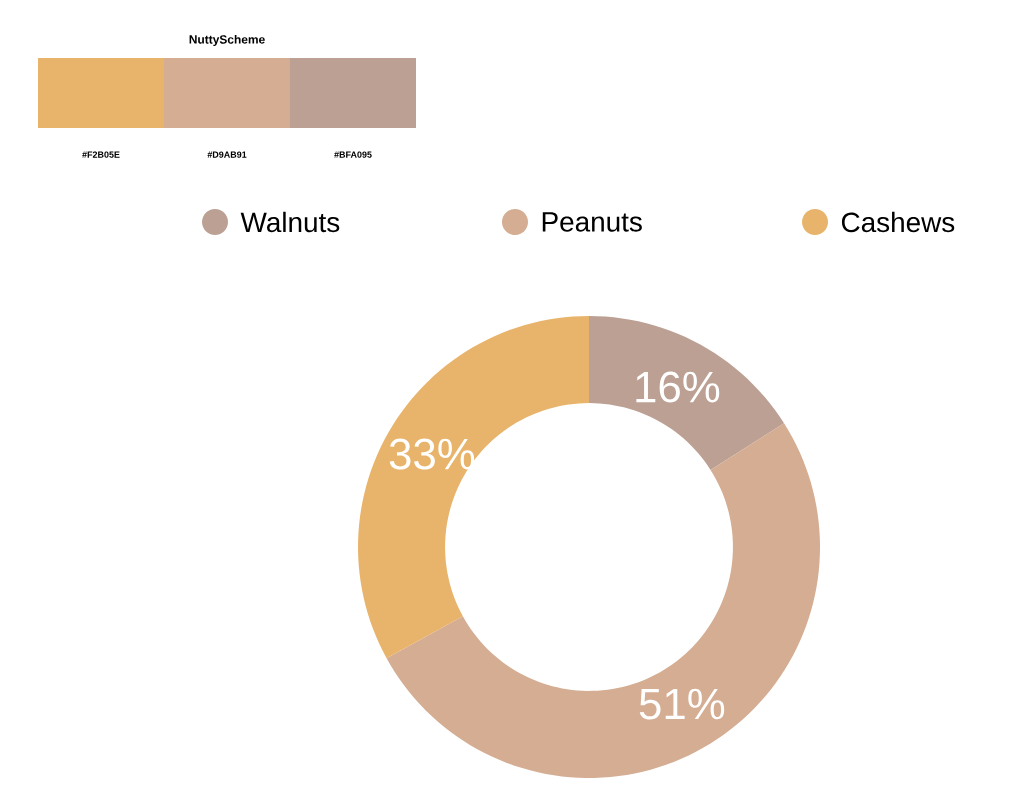  I want to click on data-label: 51%, so click(682, 704).